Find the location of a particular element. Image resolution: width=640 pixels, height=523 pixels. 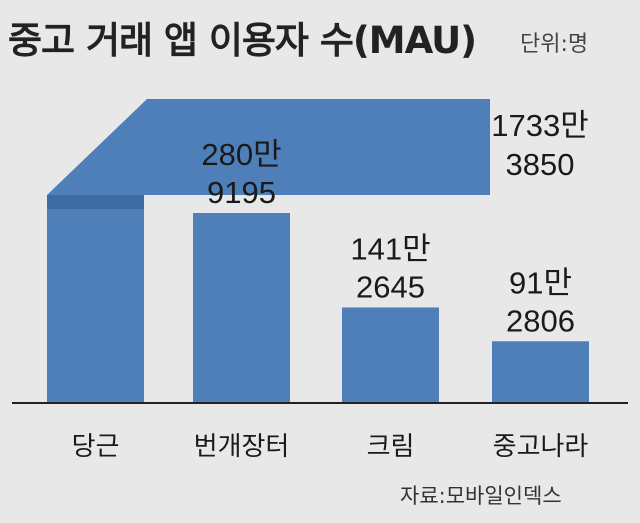

value-label-3-line1: 91만 is located at coordinates (540, 282).